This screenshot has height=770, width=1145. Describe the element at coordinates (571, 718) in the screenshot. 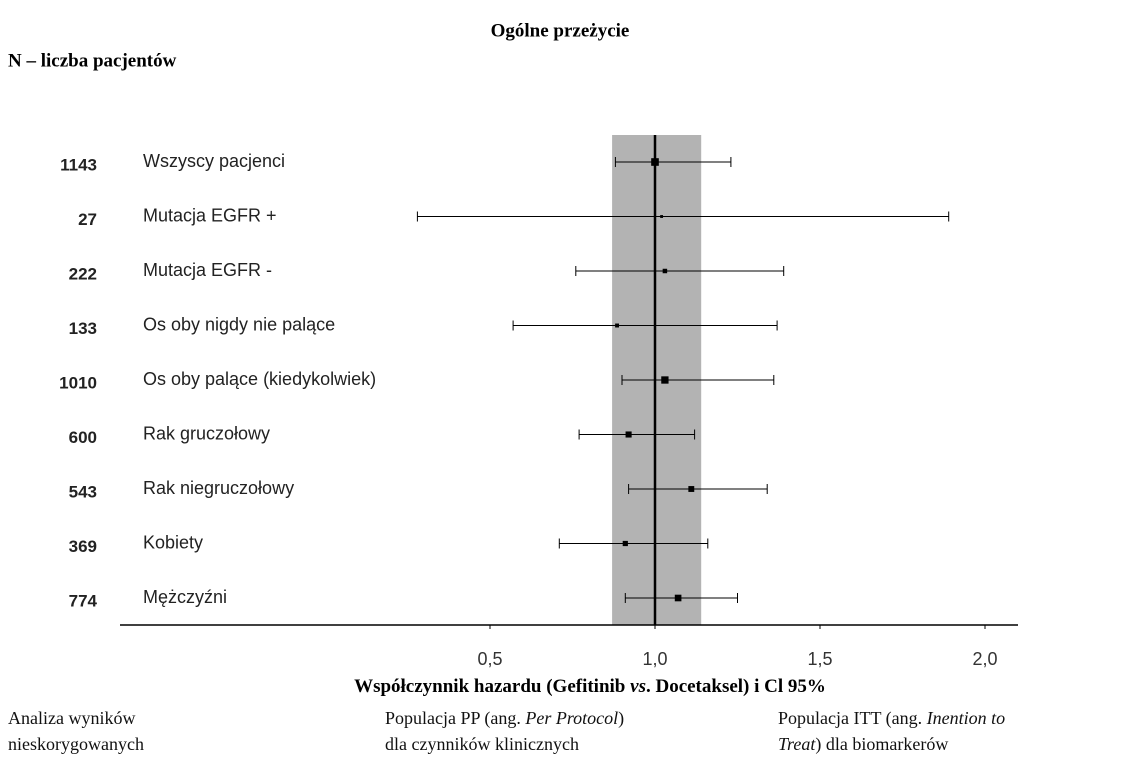

I see `text-part: Per Protocol` at that location.